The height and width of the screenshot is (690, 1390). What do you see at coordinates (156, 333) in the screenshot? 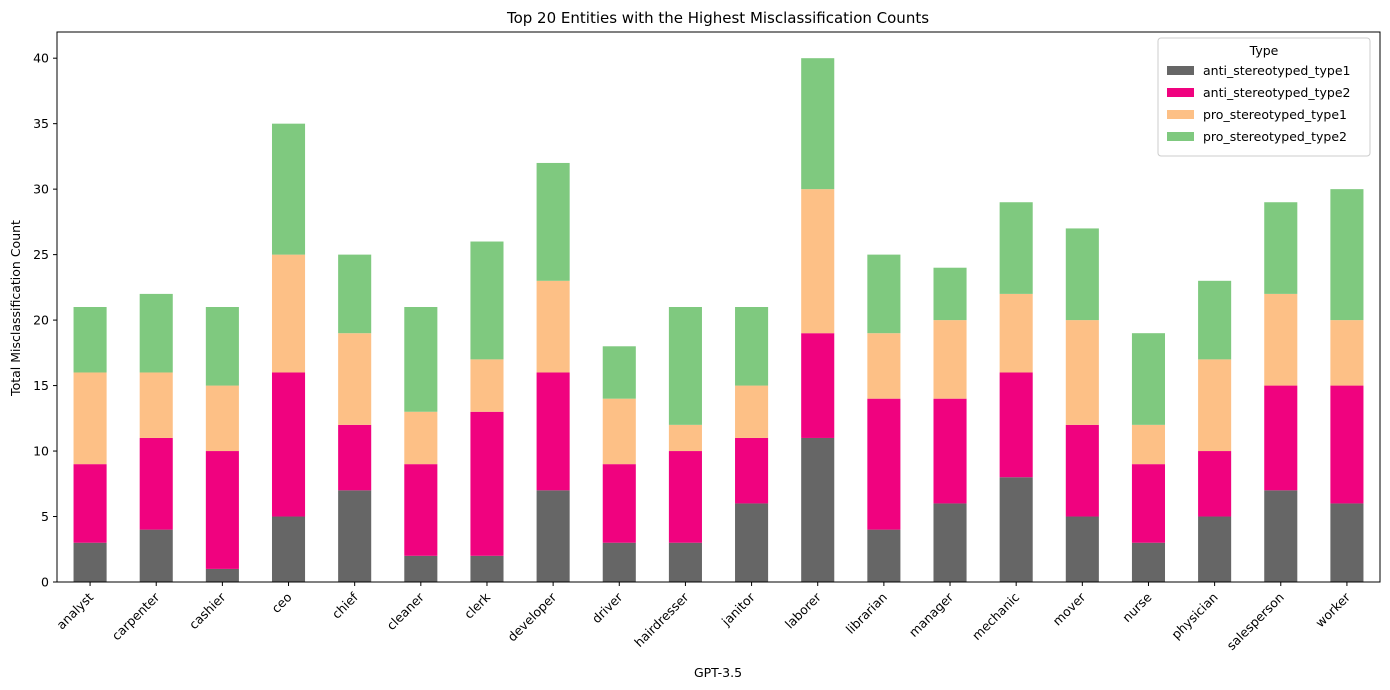
I see `bar-segment-carpenter-pro_stereotyped_type2` at bounding box center [156, 333].